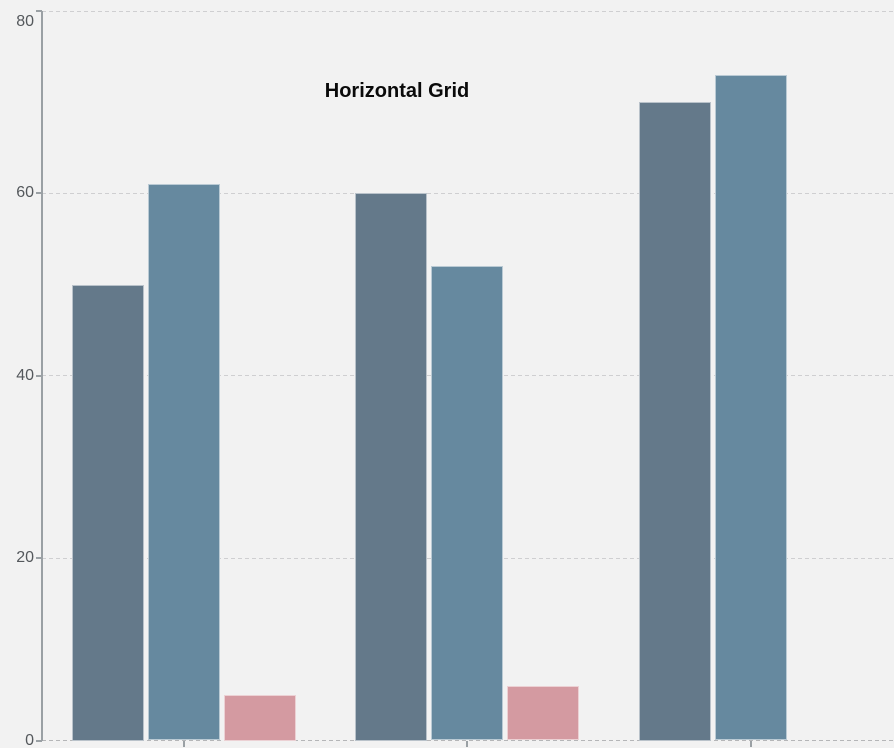 The width and height of the screenshot is (894, 748). I want to click on y-tick-label: 80, so click(25, 21).